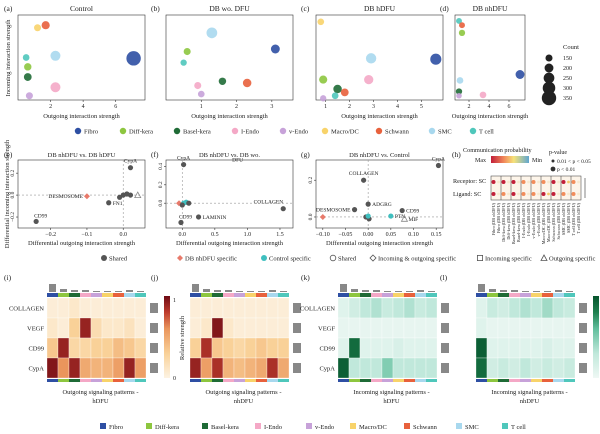 Image resolution: width=600 pixels, height=434 pixels. I want to click on panel-letter: (f), so click(155, 154).